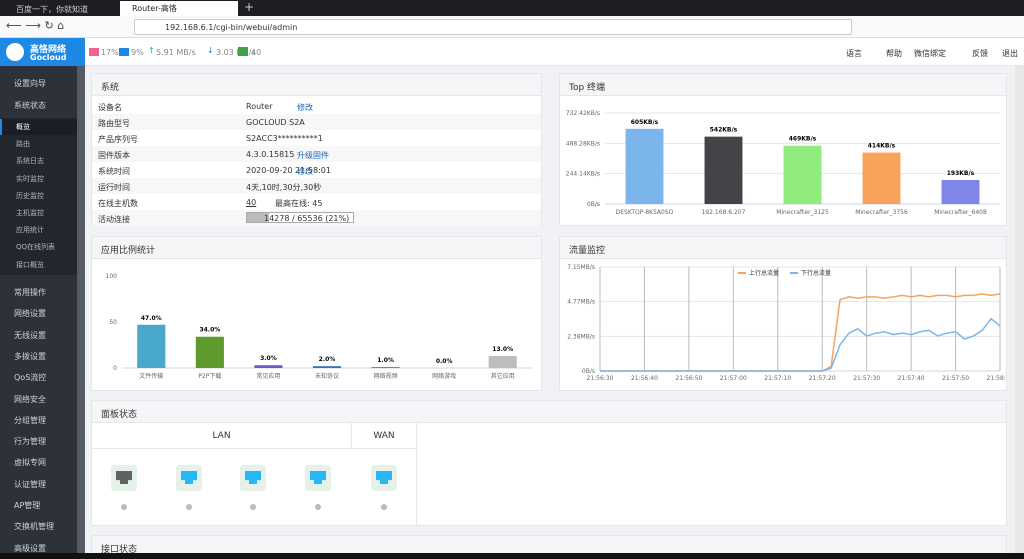 The image size is (1024, 559). Describe the element at coordinates (284, 138) in the screenshot. I see `cell-value: S2ACC3**********1` at that location.